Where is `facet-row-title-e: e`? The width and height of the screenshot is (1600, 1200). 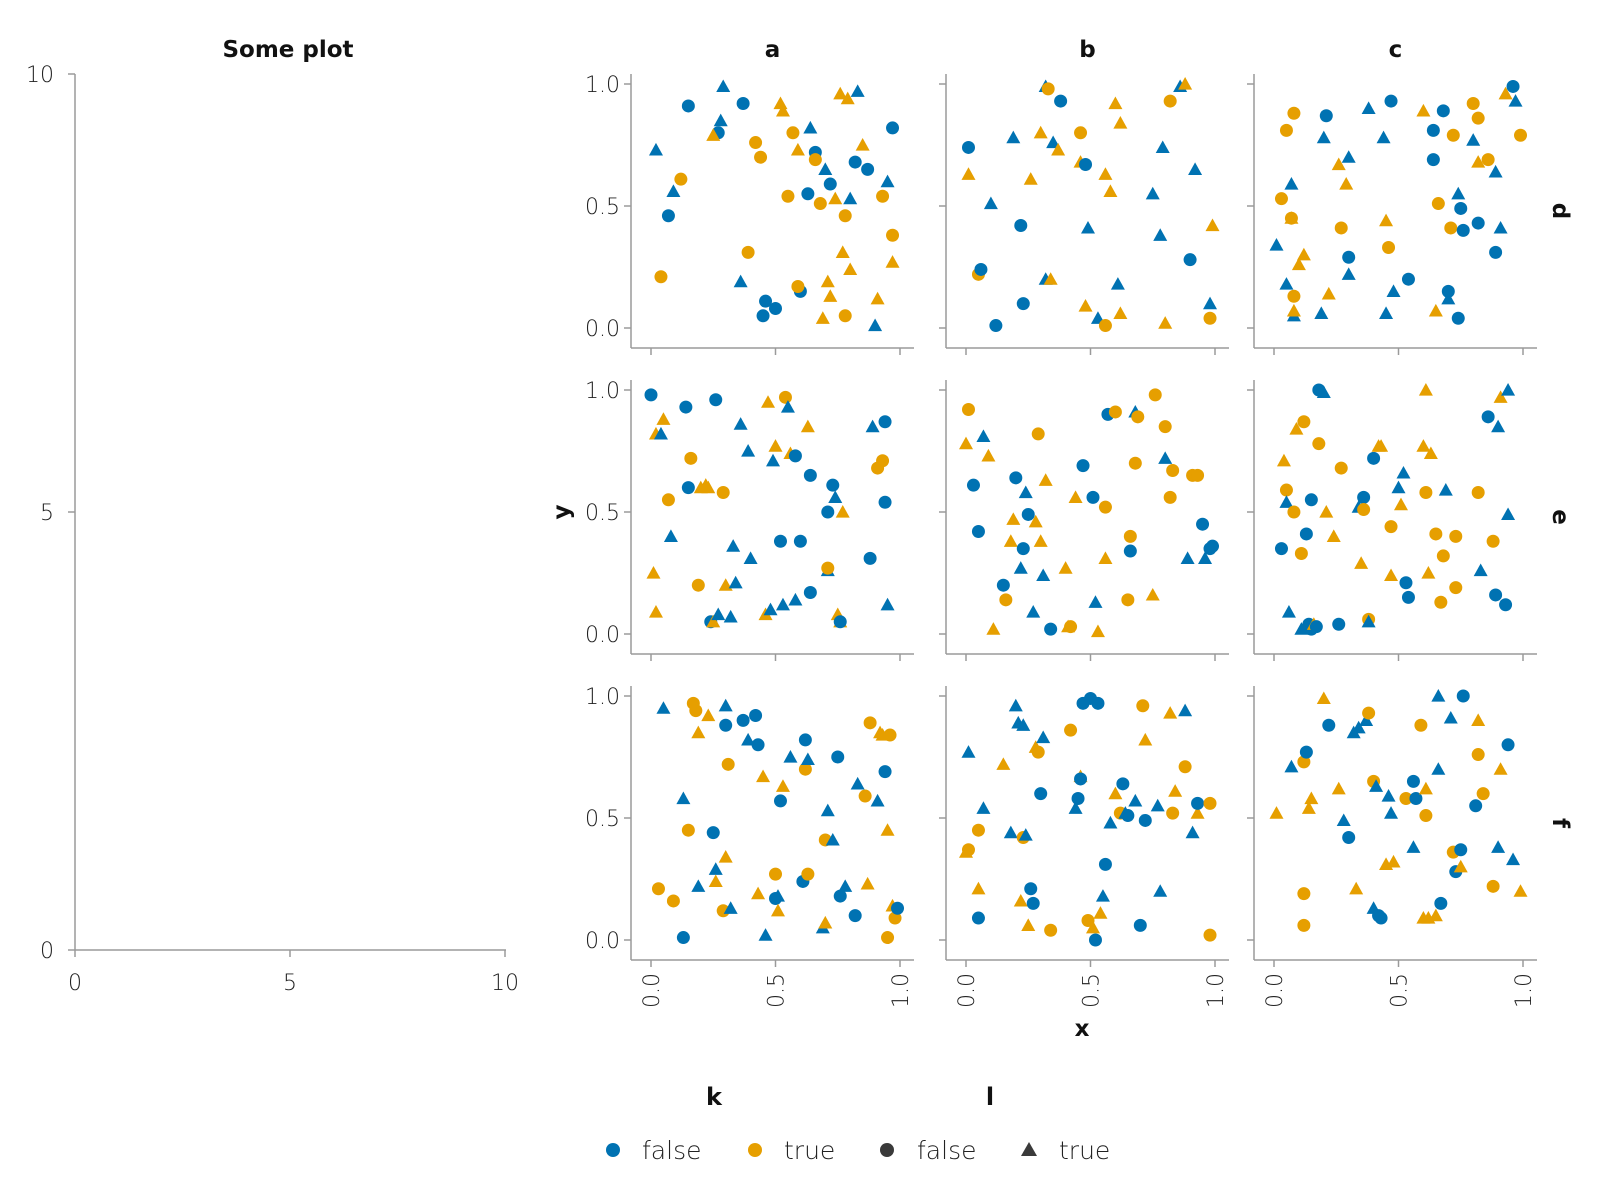 facet-row-title-e: e is located at coordinates (1560, 517).